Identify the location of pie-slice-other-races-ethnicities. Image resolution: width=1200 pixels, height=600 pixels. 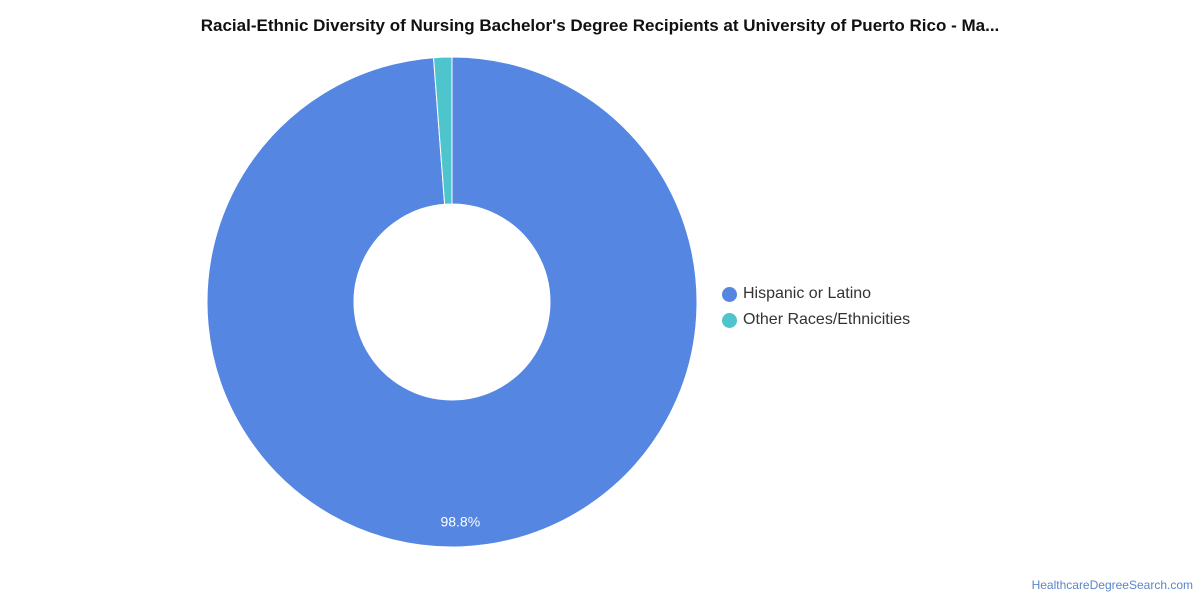
(443, 130).